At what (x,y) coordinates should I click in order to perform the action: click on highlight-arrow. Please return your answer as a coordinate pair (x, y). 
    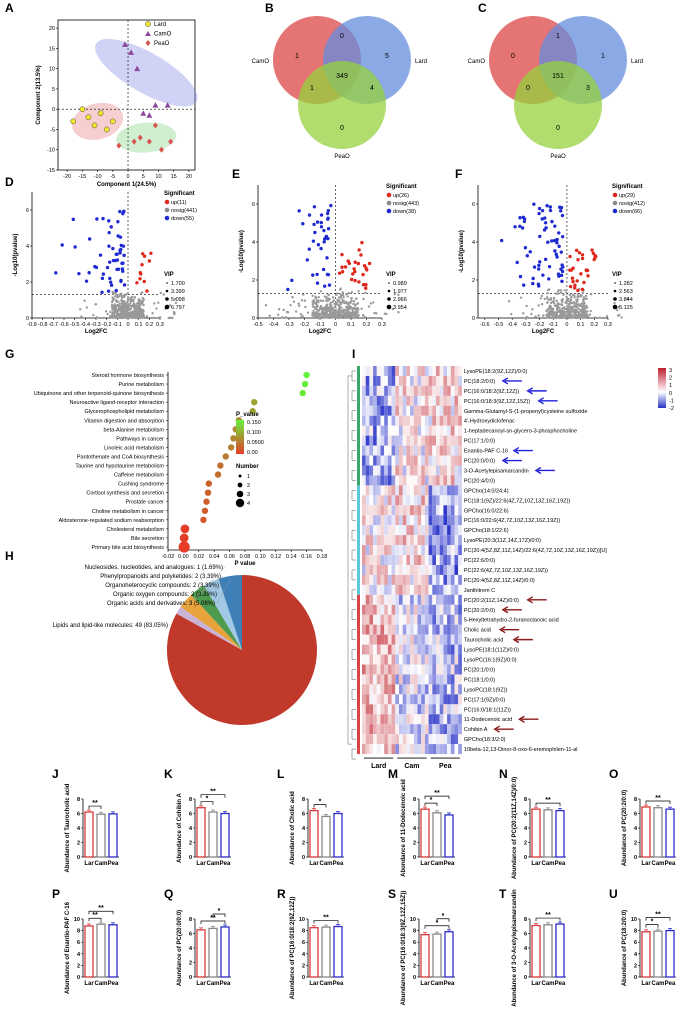
    Looking at the image, I should click on (547, 401).